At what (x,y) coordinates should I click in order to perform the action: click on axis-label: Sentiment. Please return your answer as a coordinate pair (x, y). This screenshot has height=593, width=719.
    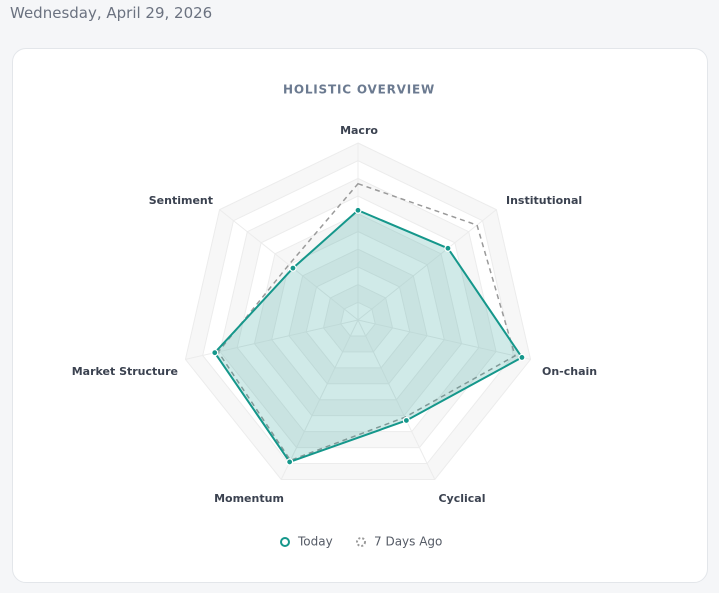
    Looking at the image, I should click on (181, 200).